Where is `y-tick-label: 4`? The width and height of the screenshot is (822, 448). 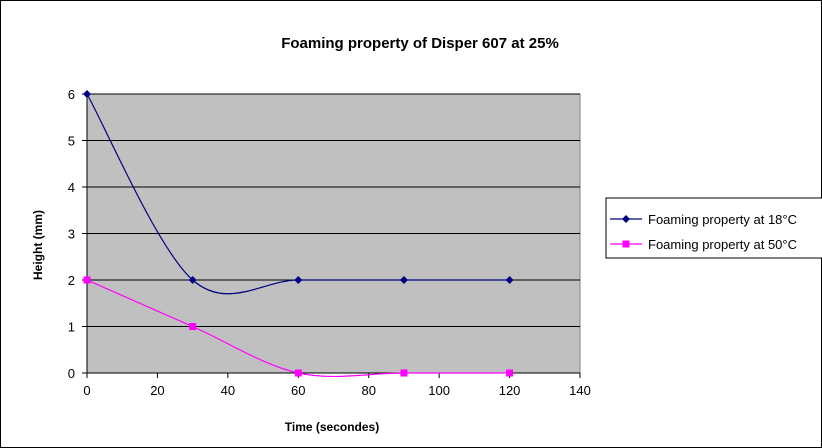 y-tick-label: 4 is located at coordinates (71, 187).